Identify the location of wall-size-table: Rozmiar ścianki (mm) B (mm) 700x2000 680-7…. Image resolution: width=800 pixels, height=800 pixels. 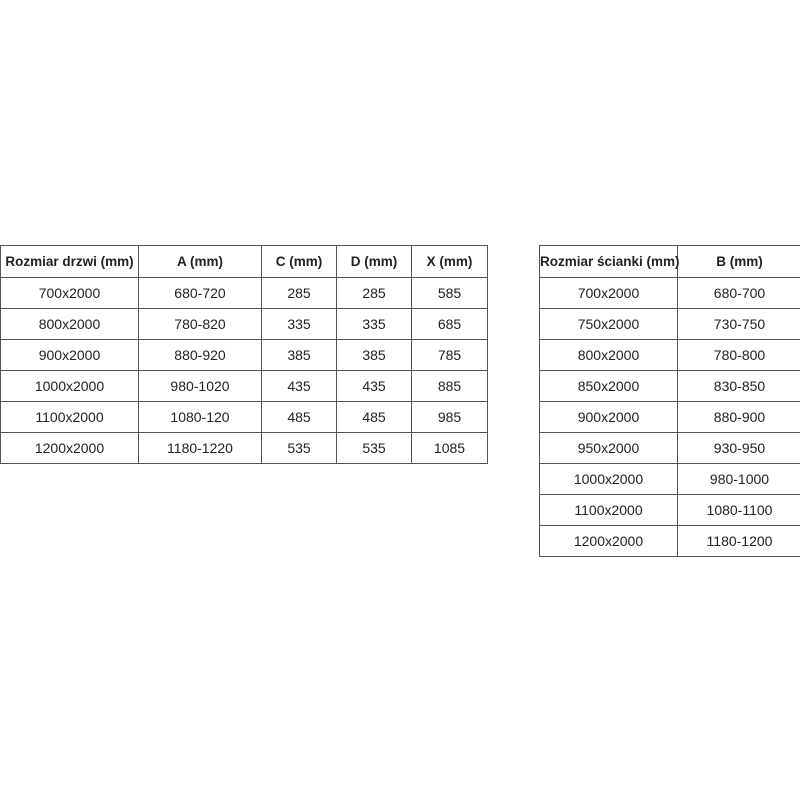
(669, 401).